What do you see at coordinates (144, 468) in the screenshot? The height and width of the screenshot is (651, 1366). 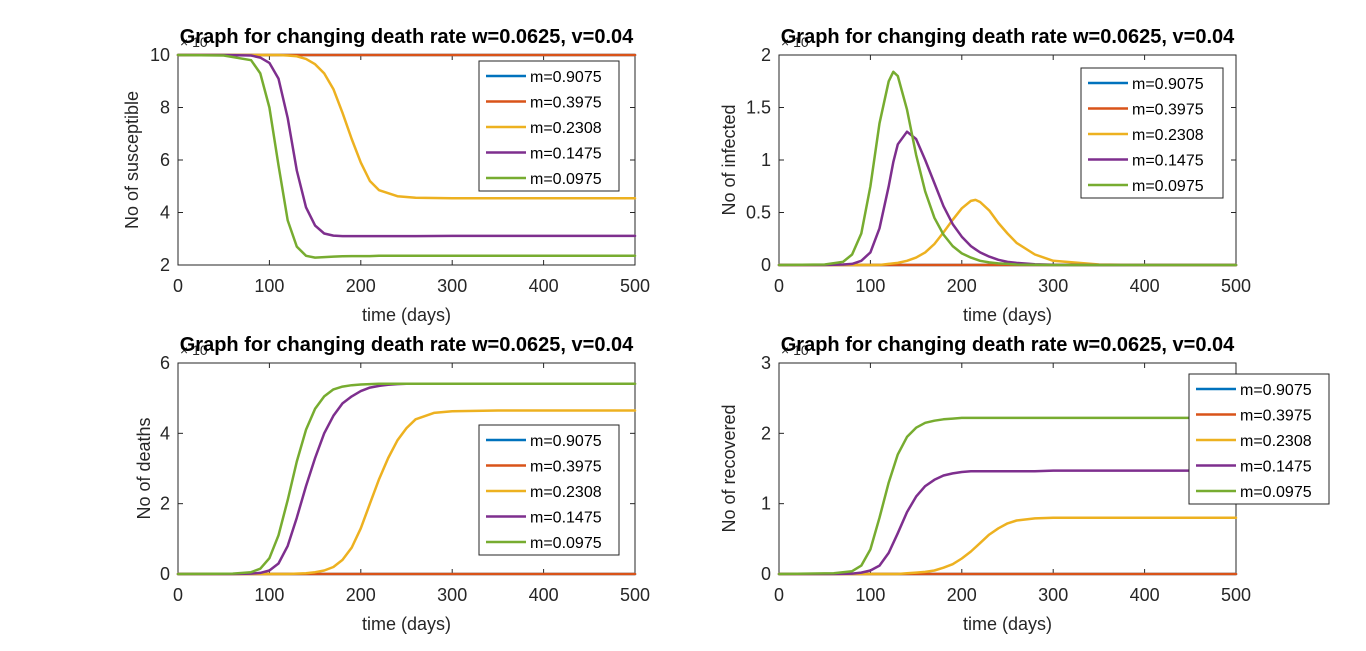 I see `y-axis-label: No of deaths` at bounding box center [144, 468].